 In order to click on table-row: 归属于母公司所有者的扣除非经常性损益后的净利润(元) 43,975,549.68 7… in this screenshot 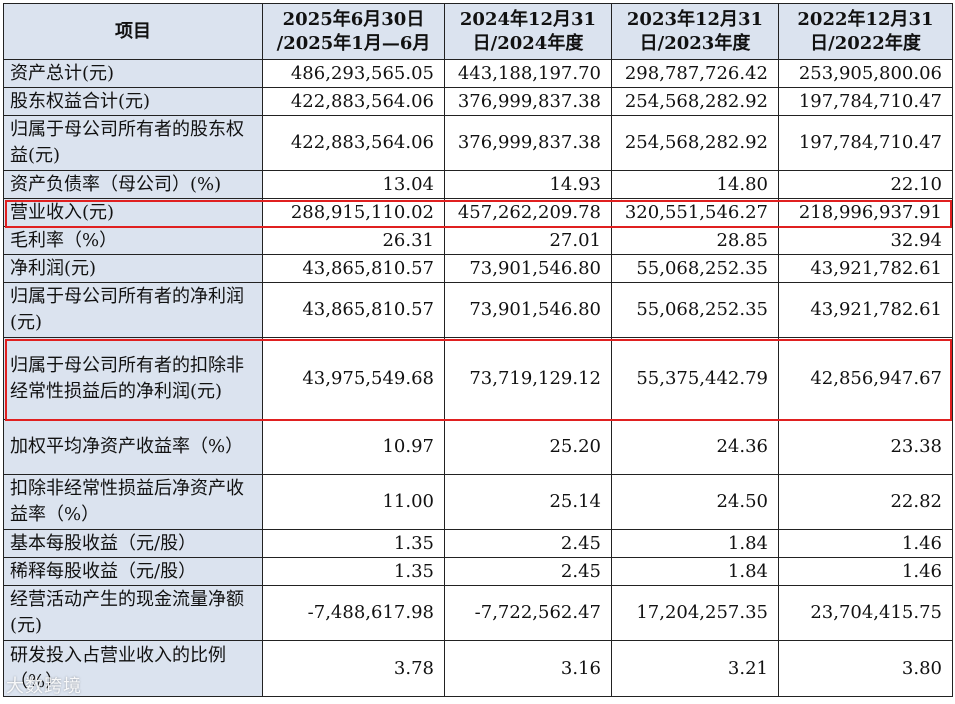, I will do `click(478, 378)`.